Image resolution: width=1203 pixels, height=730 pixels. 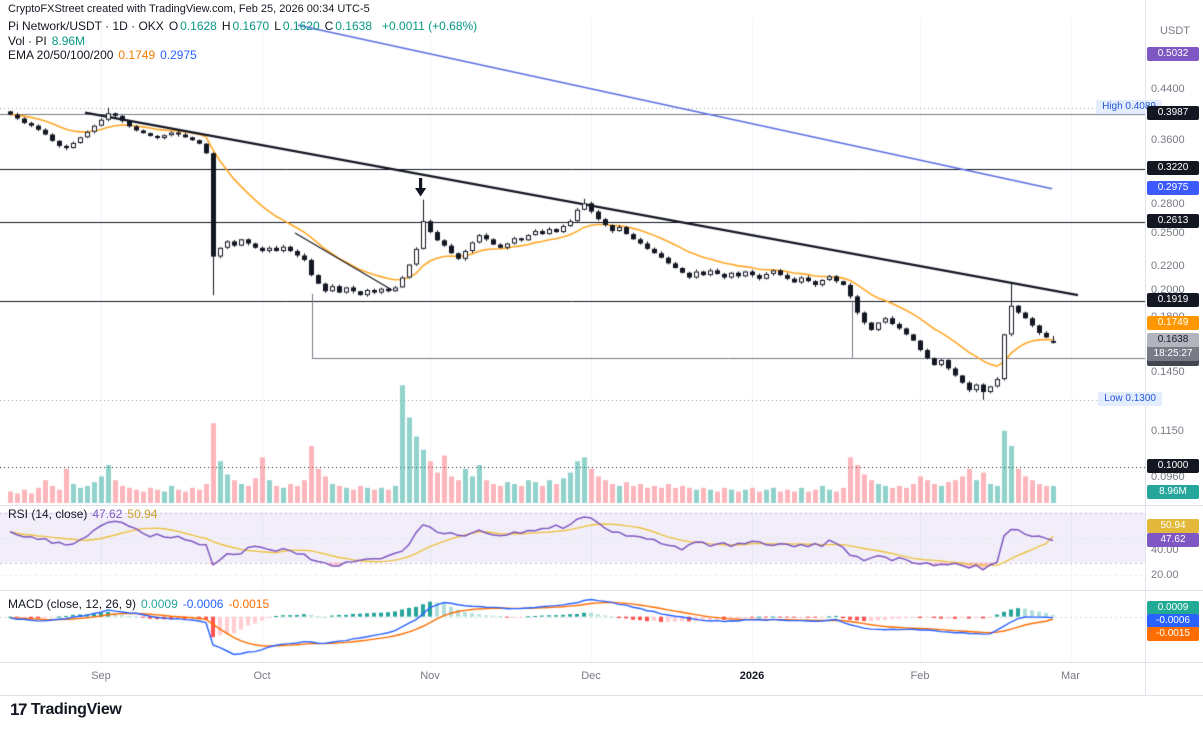 I want to click on price-badge: 50.94, so click(x=1173, y=526).